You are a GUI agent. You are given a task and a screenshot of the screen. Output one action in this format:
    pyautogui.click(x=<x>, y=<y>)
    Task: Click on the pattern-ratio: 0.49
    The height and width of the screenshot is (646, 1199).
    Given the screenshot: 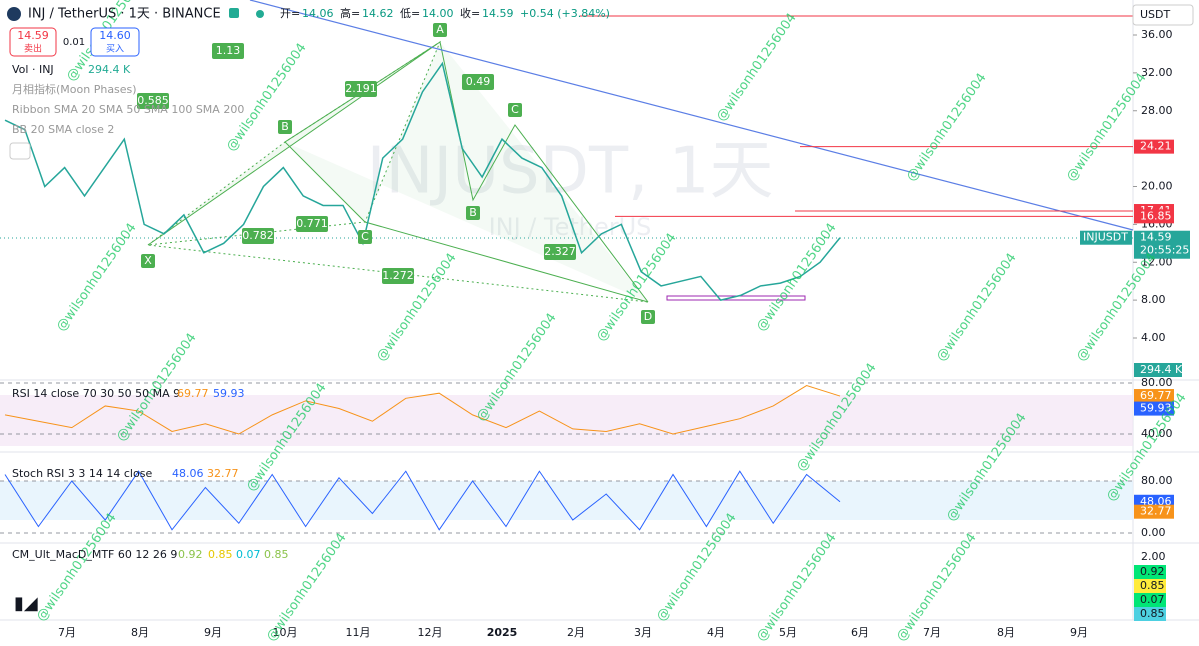 What is the action you would take?
    pyautogui.click(x=478, y=81)
    